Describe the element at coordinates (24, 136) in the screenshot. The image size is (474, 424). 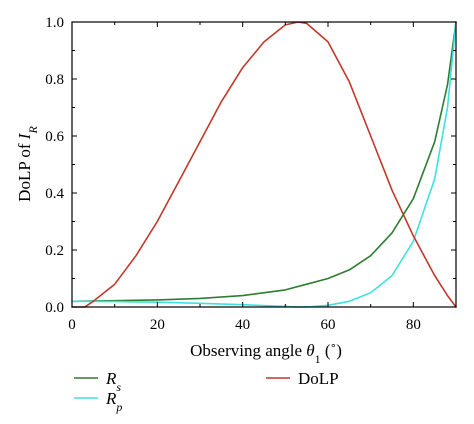
I see `y-axis-label-var: I` at that location.